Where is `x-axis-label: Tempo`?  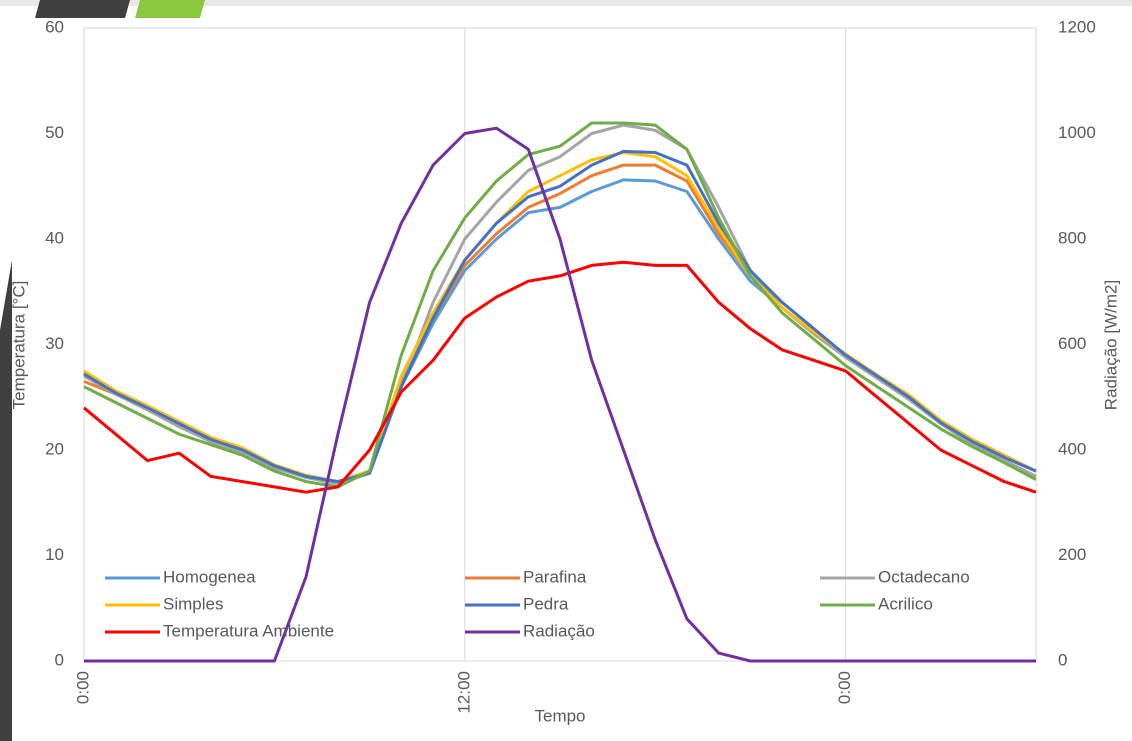
x-axis-label: Tempo is located at coordinates (559, 715).